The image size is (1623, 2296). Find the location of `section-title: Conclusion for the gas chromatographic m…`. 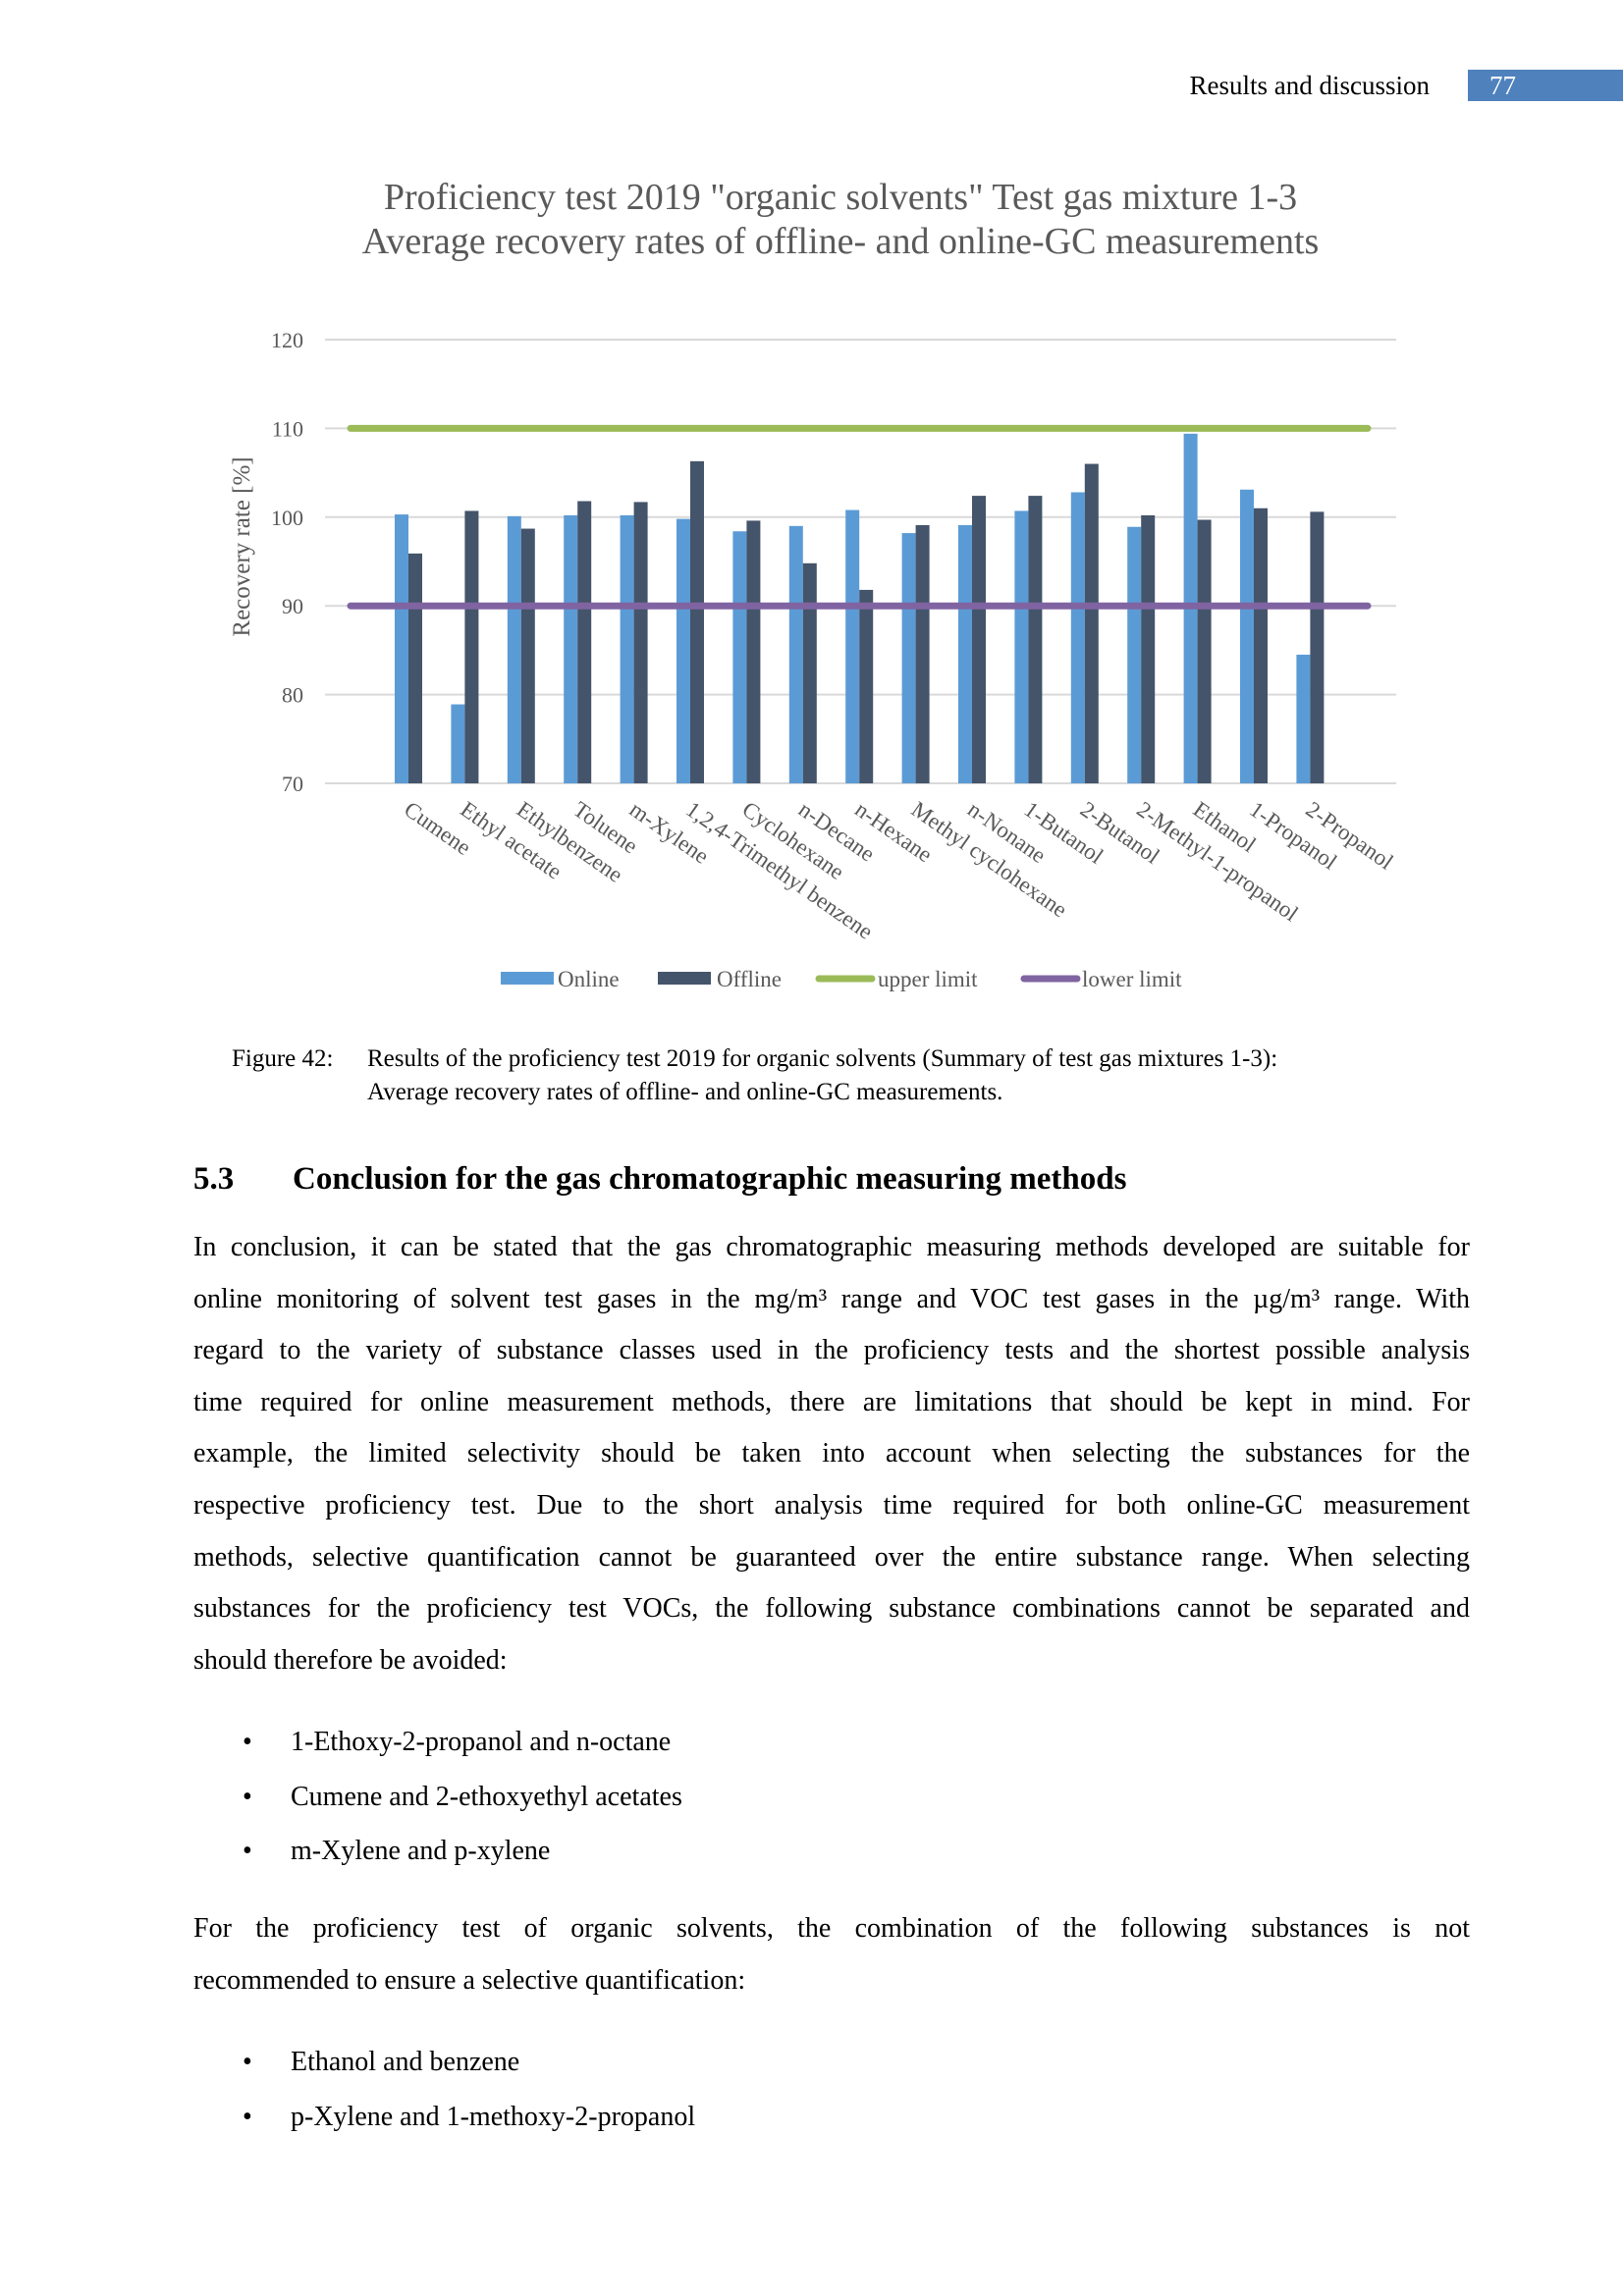

section-title: Conclusion for the gas chromatographic m… is located at coordinates (710, 1179).